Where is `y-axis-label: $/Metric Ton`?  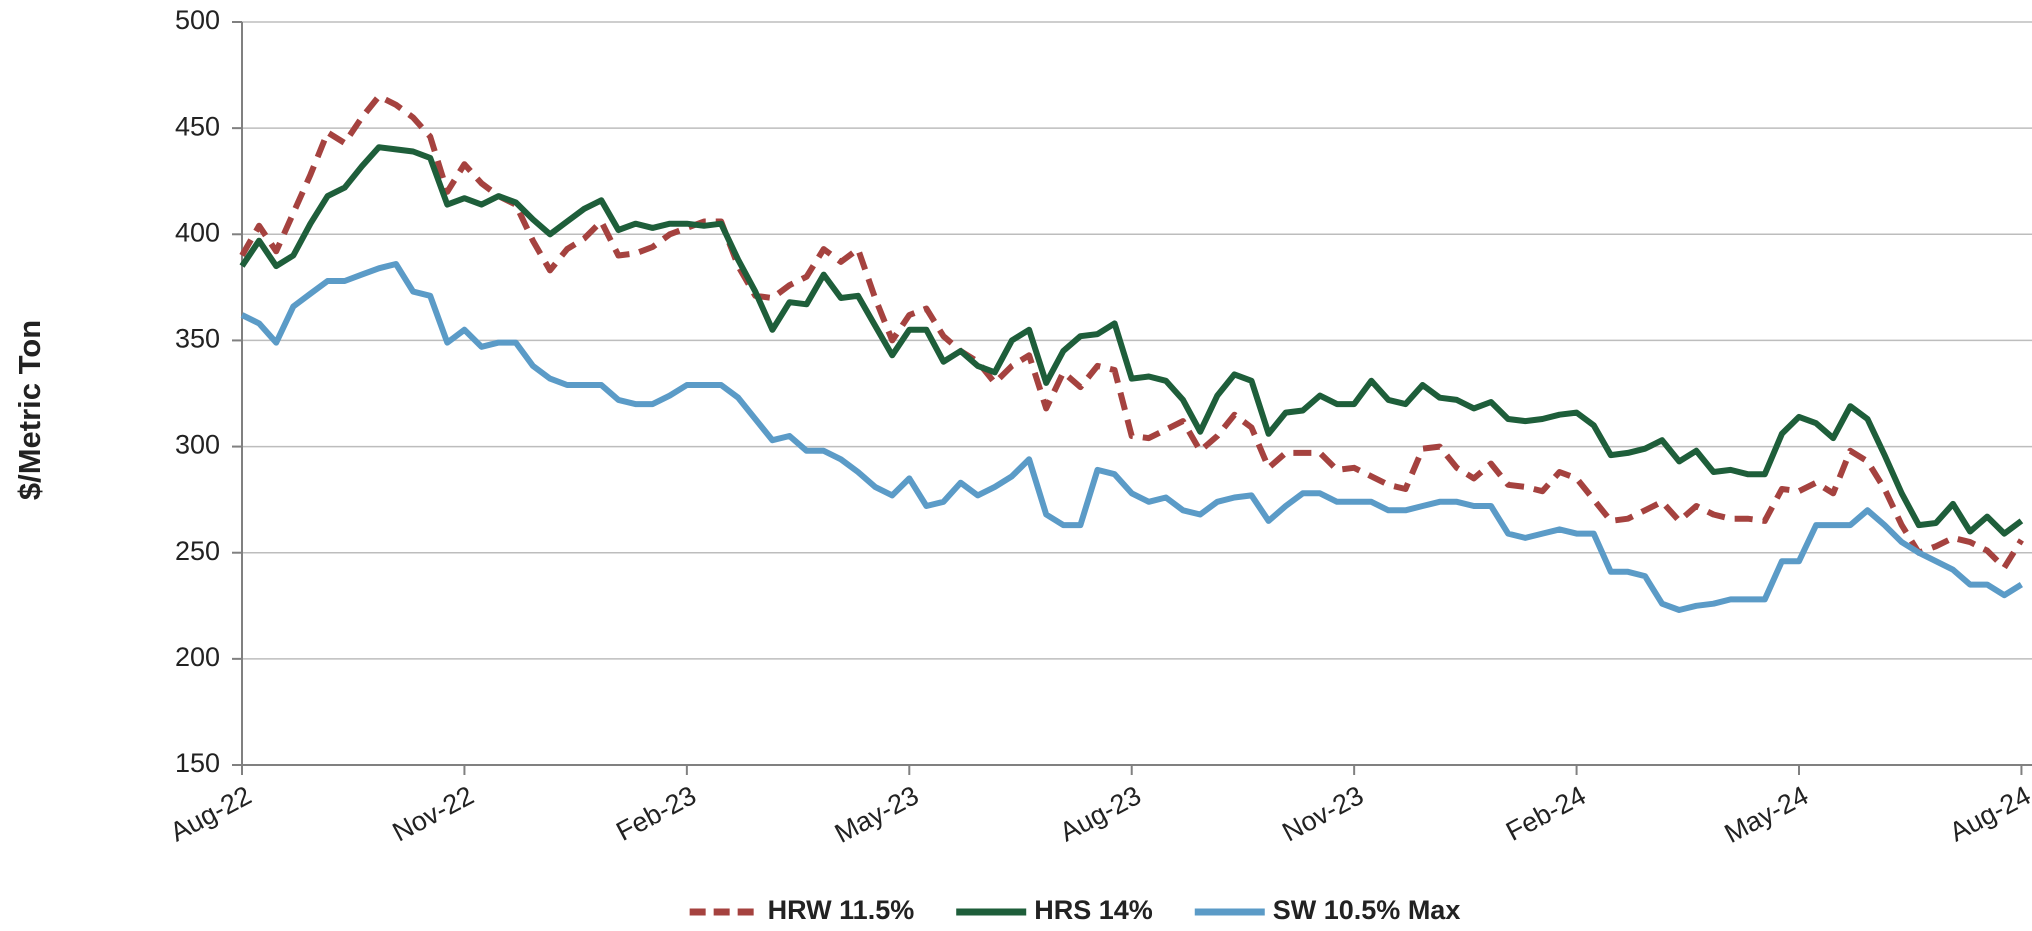
y-axis-label: $/Metric Ton is located at coordinates (29, 410).